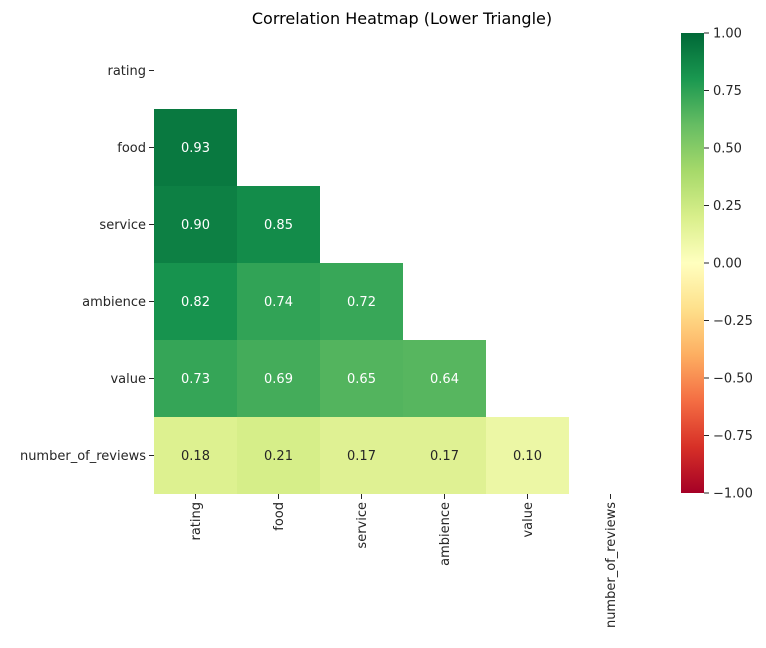 This screenshot has height=648, width=766. I want to click on cell-annotation: 0.74, so click(278, 302).